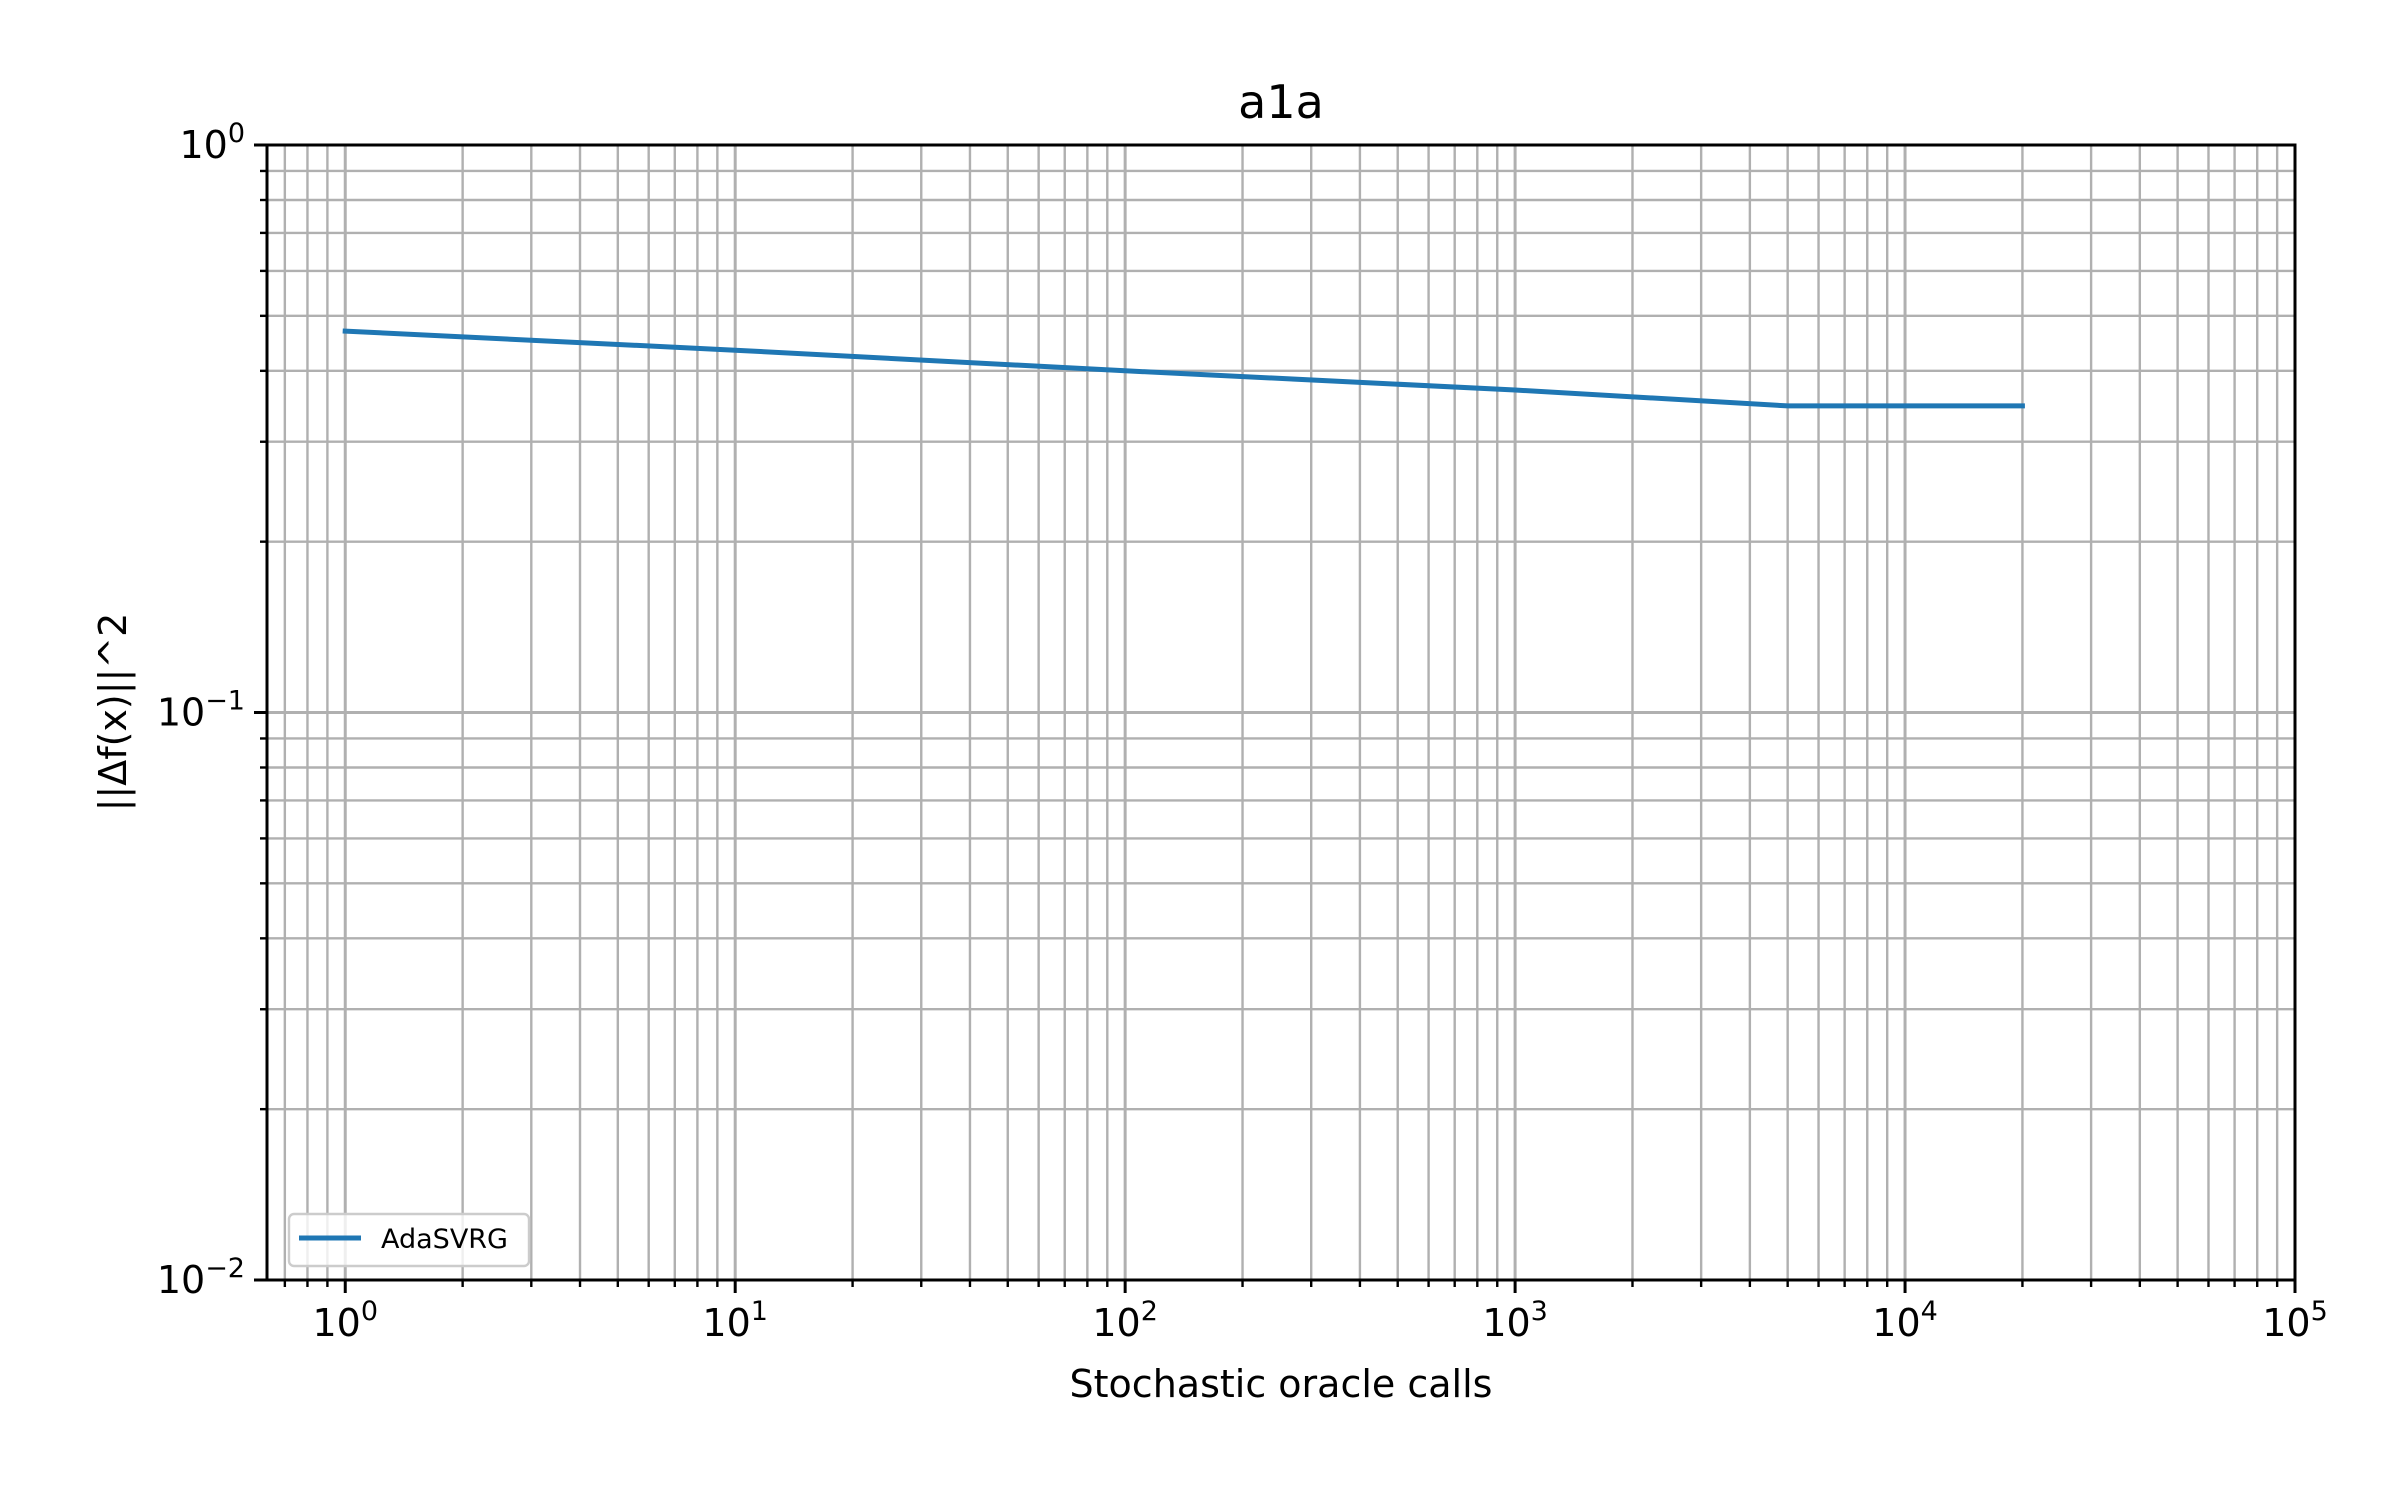  I want to click on legend: AdaSVRG, so click(409, 1240).